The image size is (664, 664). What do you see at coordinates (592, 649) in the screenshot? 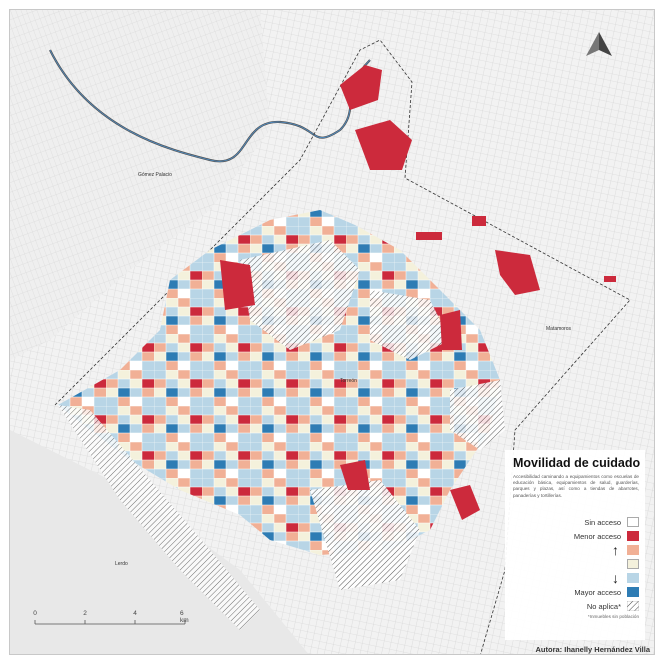
I see `author-credit: Autora: Ihanelly Hernández Villa` at bounding box center [592, 649].